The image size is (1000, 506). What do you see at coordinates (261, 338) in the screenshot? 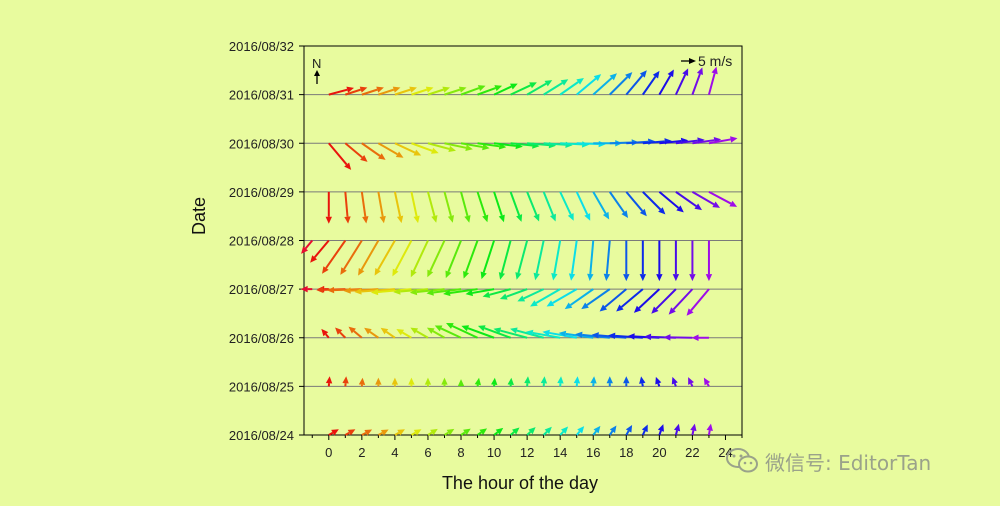
I see `y-tick-label: 2016/08/26` at bounding box center [261, 338].